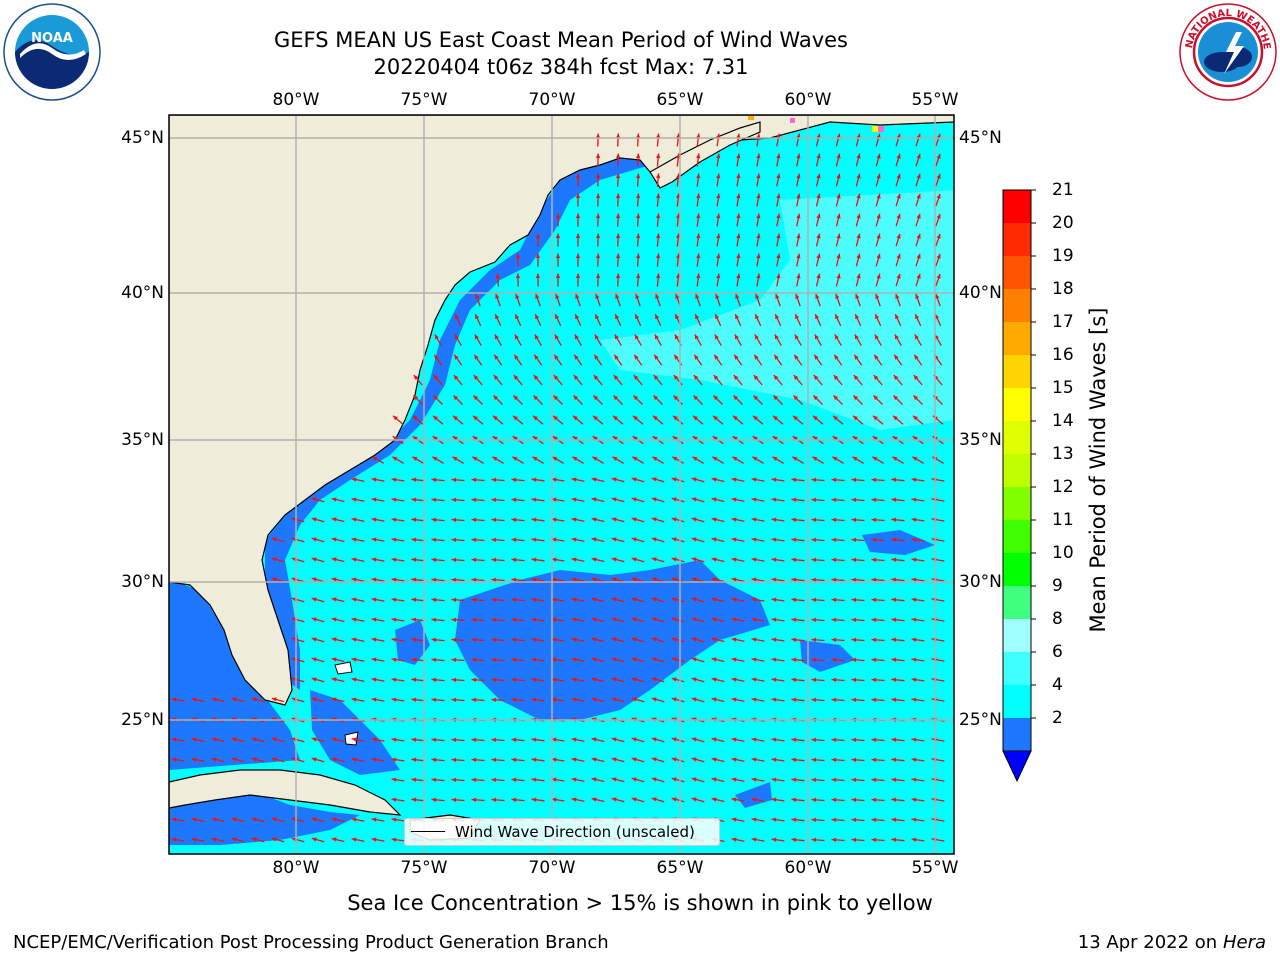 Image resolution: width=1280 pixels, height=960 pixels. What do you see at coordinates (1150, 942) in the screenshot?
I see `footer-date-text: 13 Apr 2022 on` at bounding box center [1150, 942].